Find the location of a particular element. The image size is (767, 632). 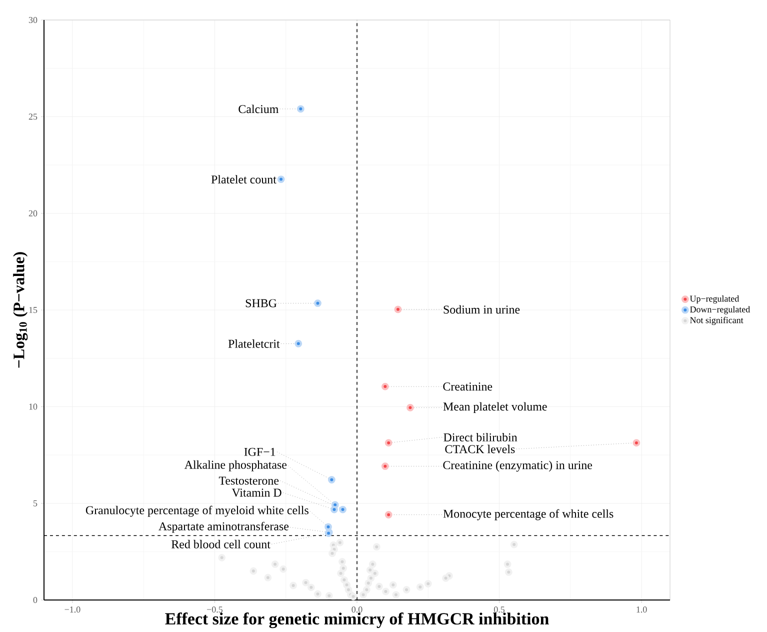

legend-label: Down−regulated is located at coordinates (720, 310).